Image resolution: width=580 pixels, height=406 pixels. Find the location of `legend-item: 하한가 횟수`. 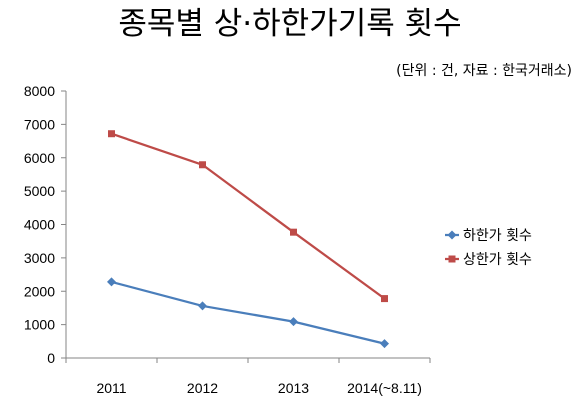

legend-item: 하한가 횟수 is located at coordinates (488, 236).